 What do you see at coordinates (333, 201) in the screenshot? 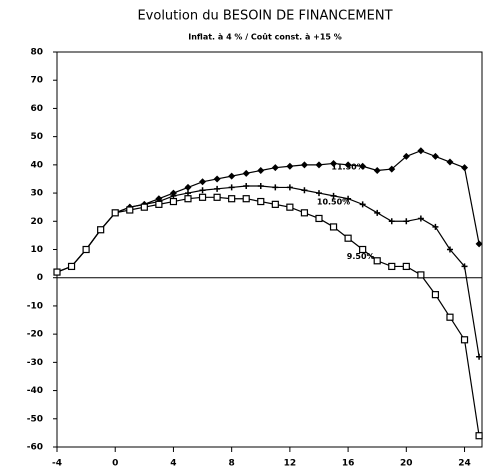
I see `series-label: 10.50%` at bounding box center [333, 201].